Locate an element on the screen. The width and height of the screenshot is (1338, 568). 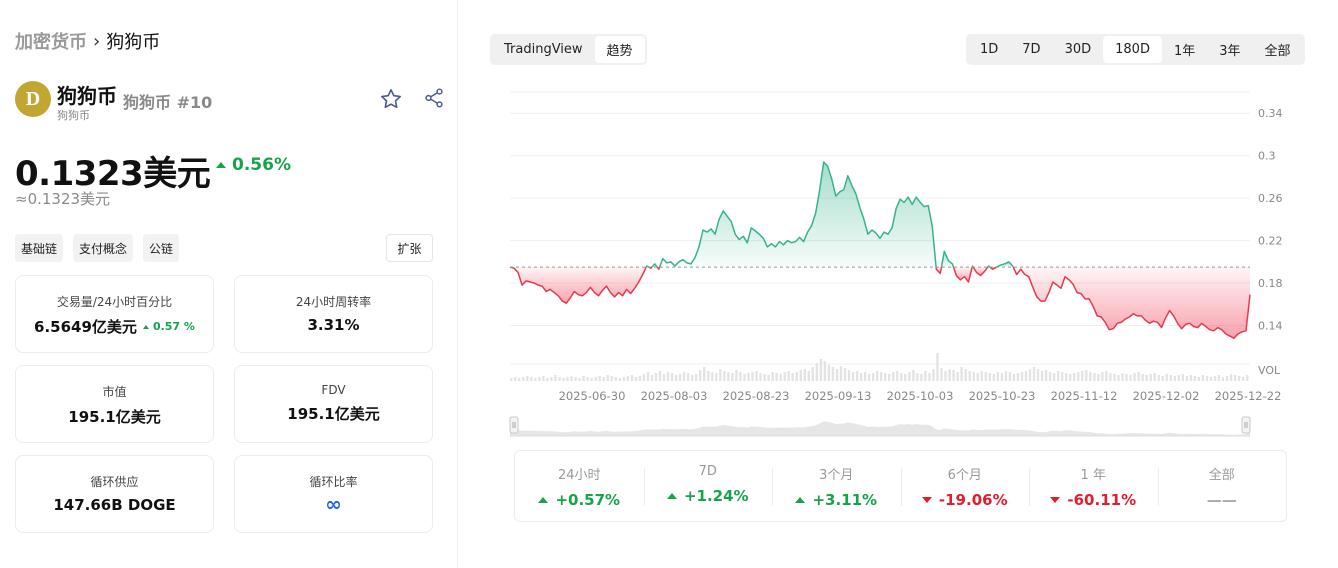
tag-list: 基础链 支付概念 公链 is located at coordinates (97, 248).